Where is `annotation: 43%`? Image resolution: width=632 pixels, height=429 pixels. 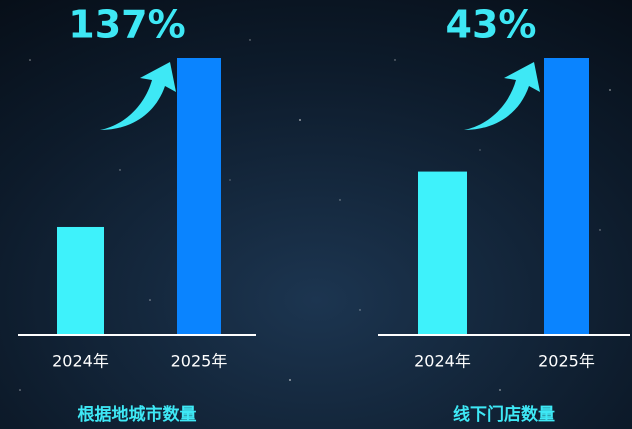 annotation: 43% is located at coordinates (491, 25).